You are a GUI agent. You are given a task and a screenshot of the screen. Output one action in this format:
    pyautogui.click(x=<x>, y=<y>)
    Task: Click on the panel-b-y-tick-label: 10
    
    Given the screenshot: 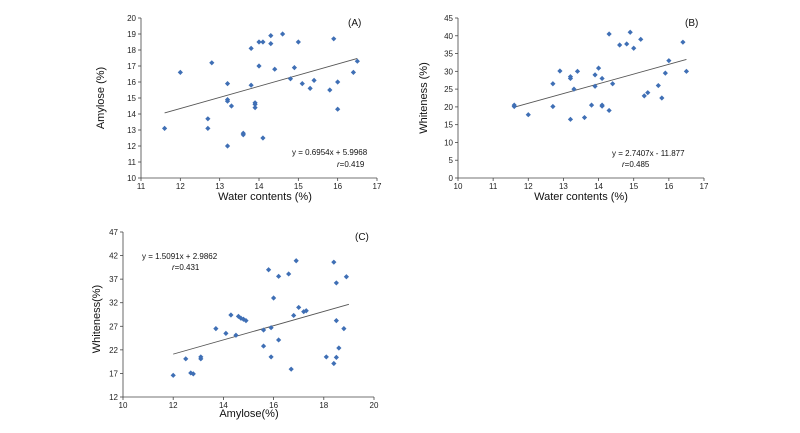 What is the action you would take?
    pyautogui.click(x=448, y=142)
    